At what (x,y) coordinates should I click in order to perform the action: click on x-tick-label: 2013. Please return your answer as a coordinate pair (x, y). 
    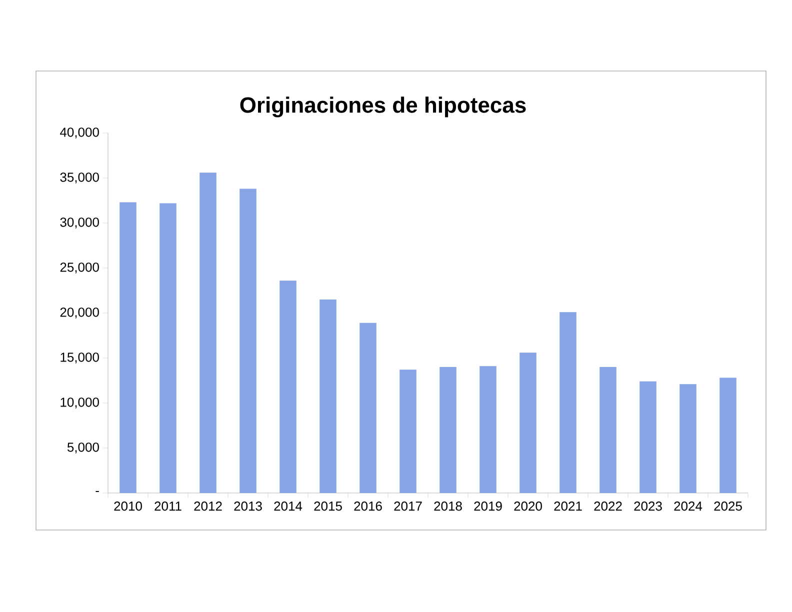
    Looking at the image, I should click on (248, 506).